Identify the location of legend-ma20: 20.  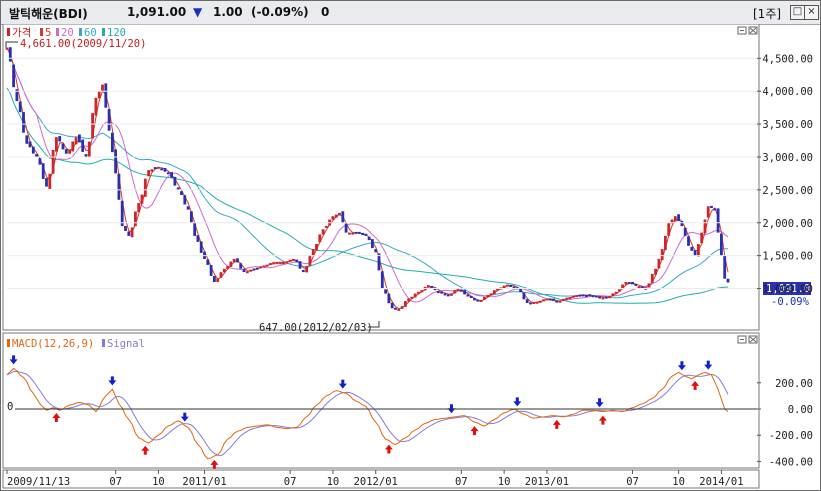
(67, 33).